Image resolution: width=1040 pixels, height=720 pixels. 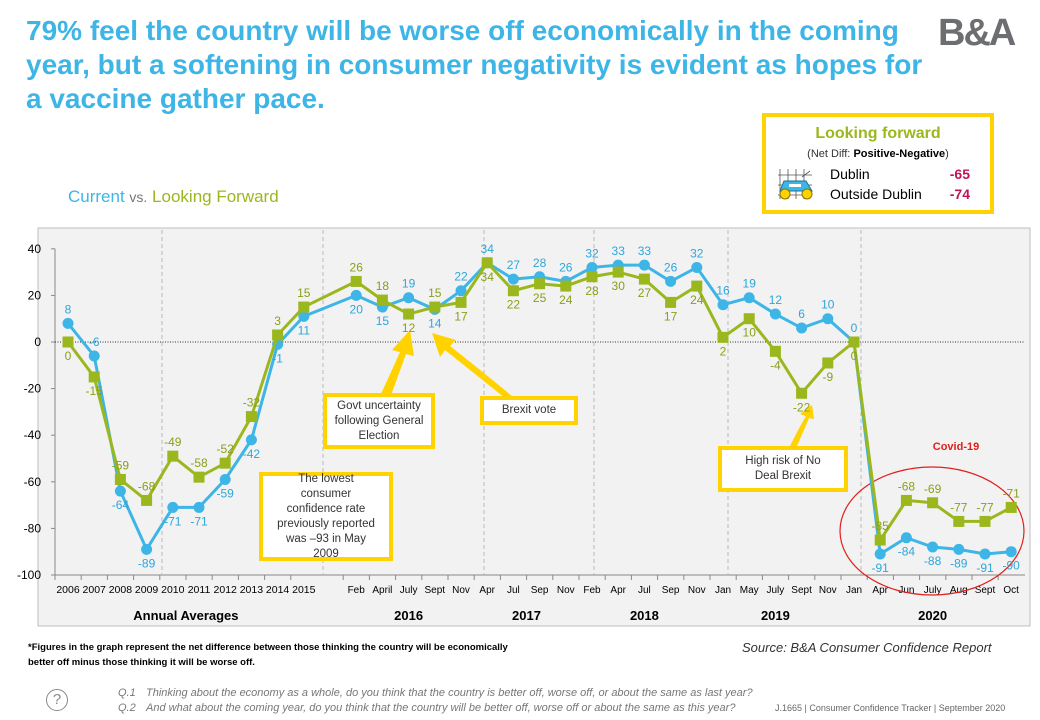 I want to click on x-tick-label: 2012, so click(x=226, y=590).